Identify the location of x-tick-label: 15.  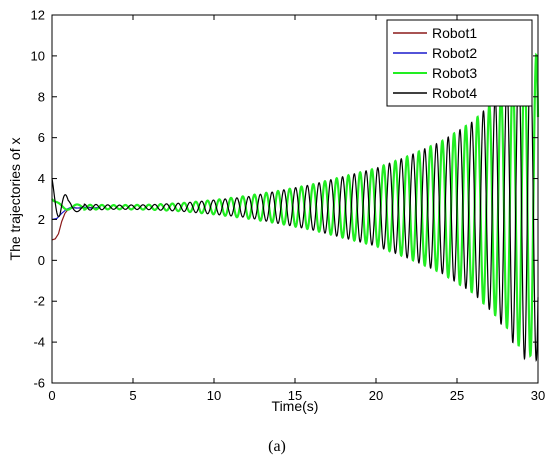
(295, 395).